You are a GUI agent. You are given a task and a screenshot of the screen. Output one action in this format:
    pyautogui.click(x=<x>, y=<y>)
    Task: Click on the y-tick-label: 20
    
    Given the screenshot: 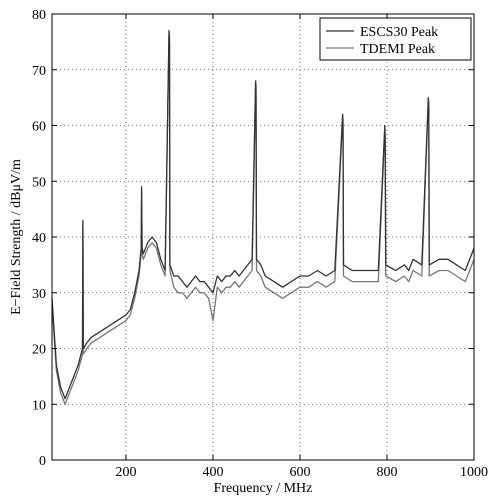 What is the action you would take?
    pyautogui.click(x=39, y=350)
    